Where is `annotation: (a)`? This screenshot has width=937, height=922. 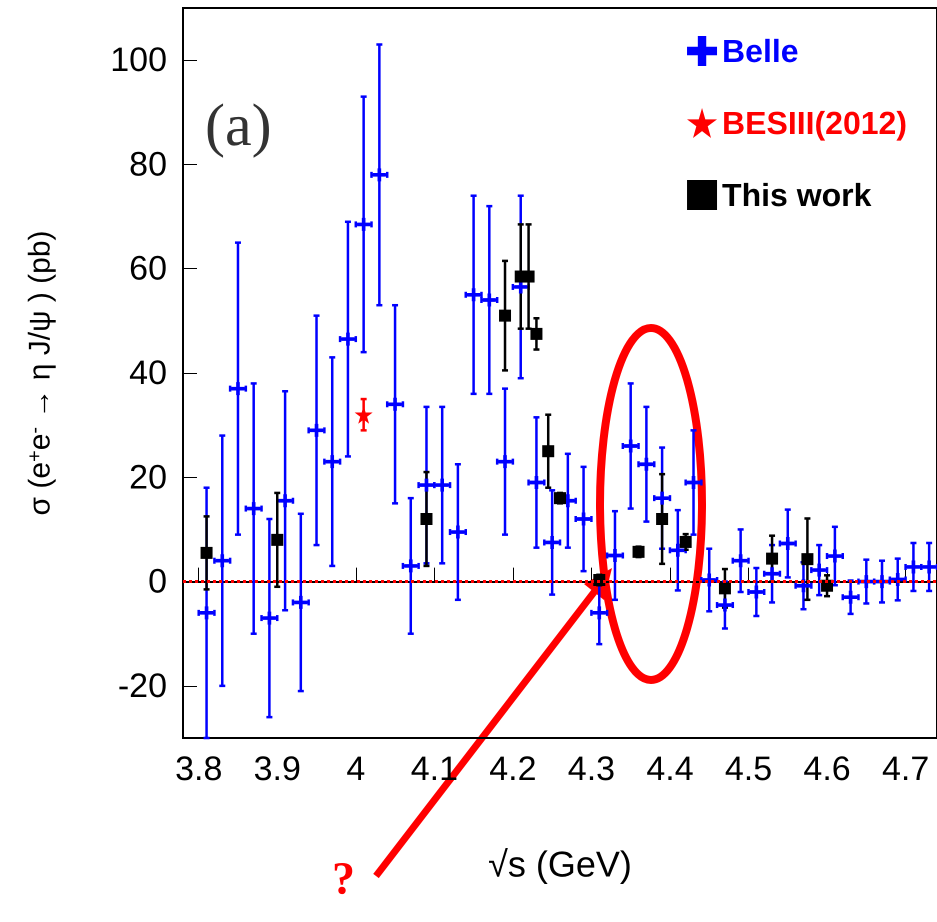
annotation: (a) is located at coordinates (238, 125).